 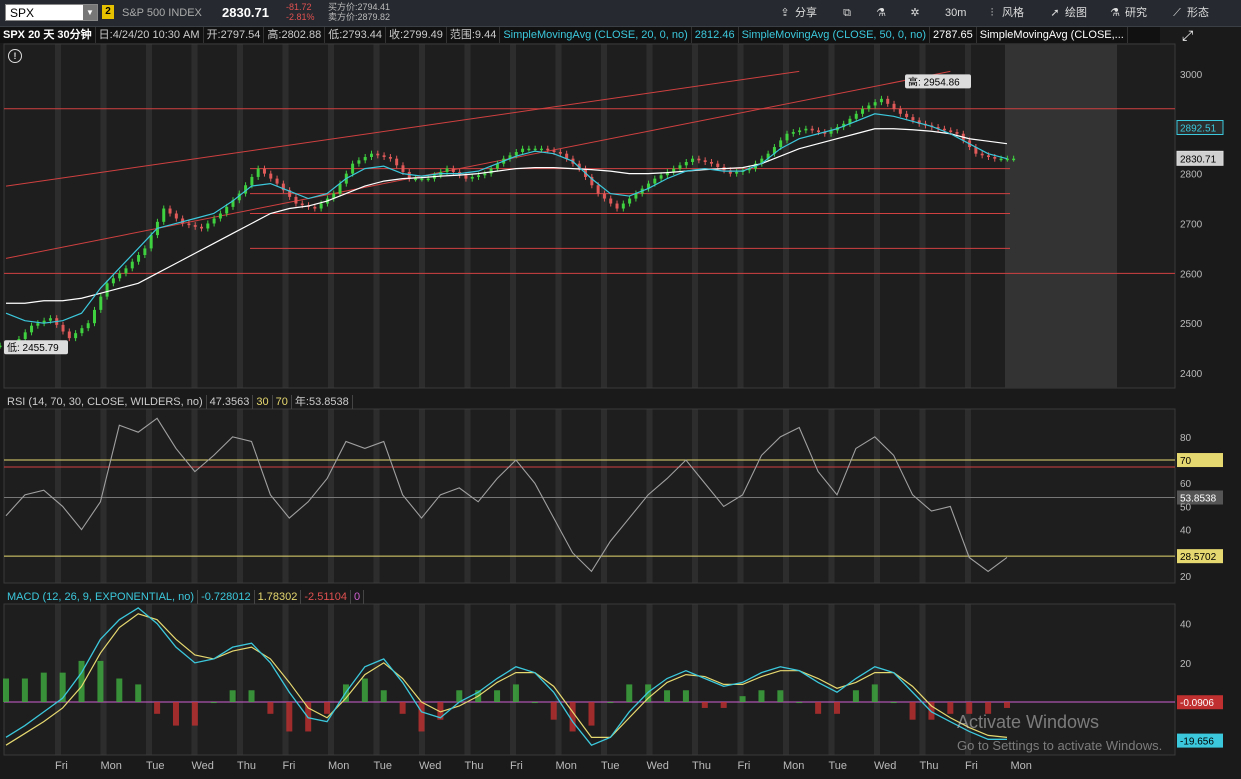 I want to click on high-label-box, so click(x=938, y=81).